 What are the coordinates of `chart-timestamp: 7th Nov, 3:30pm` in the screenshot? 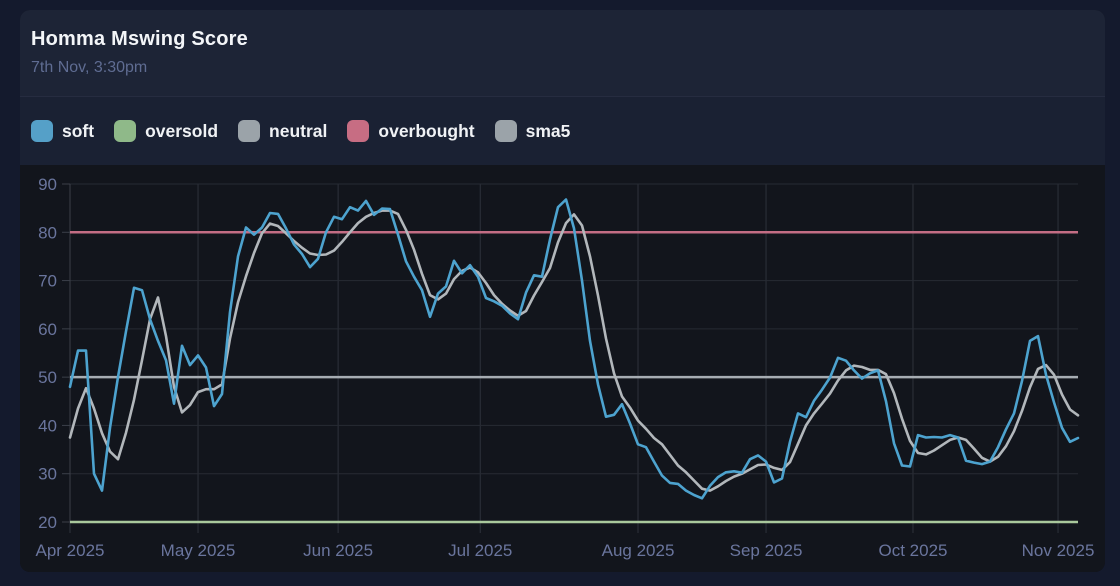 It's located at (89, 67).